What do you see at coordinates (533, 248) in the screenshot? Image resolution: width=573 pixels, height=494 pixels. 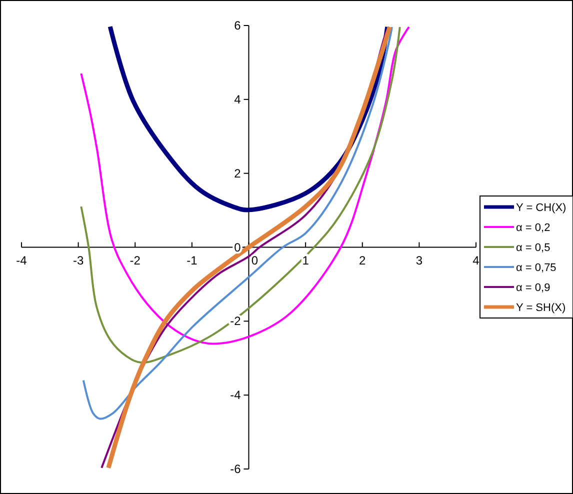 I see `legend-label: α = 0,5` at bounding box center [533, 248].